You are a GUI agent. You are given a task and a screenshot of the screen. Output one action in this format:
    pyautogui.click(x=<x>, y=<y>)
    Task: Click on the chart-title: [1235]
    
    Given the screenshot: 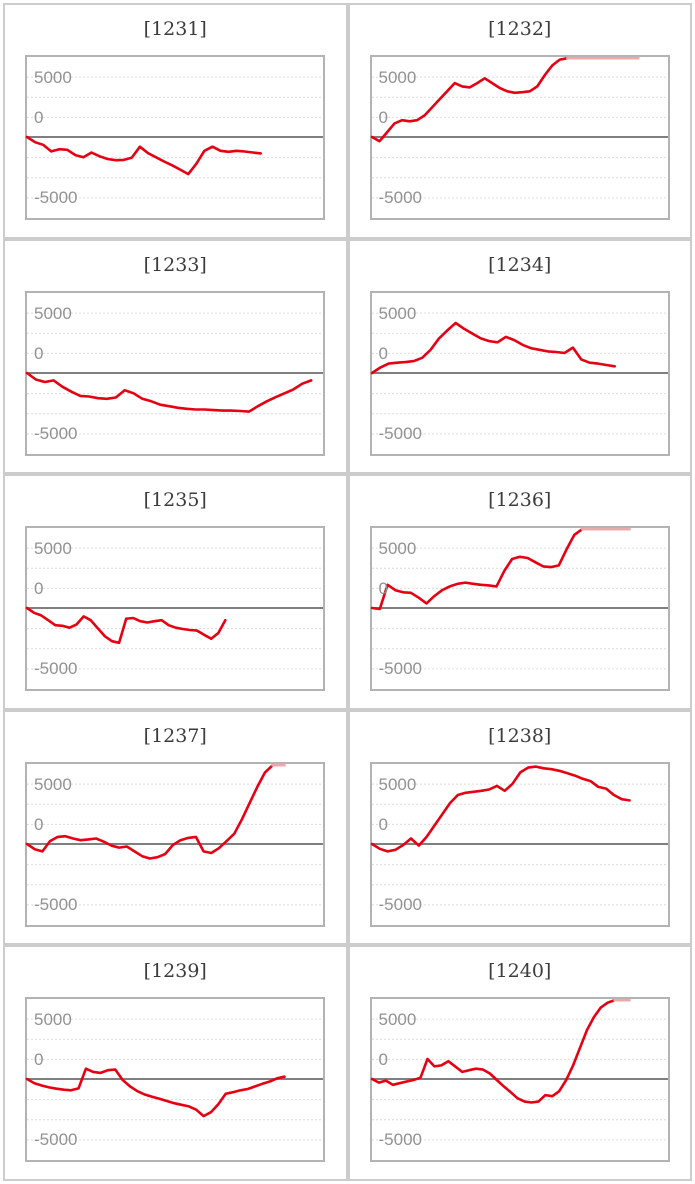 What is the action you would take?
    pyautogui.click(x=175, y=500)
    